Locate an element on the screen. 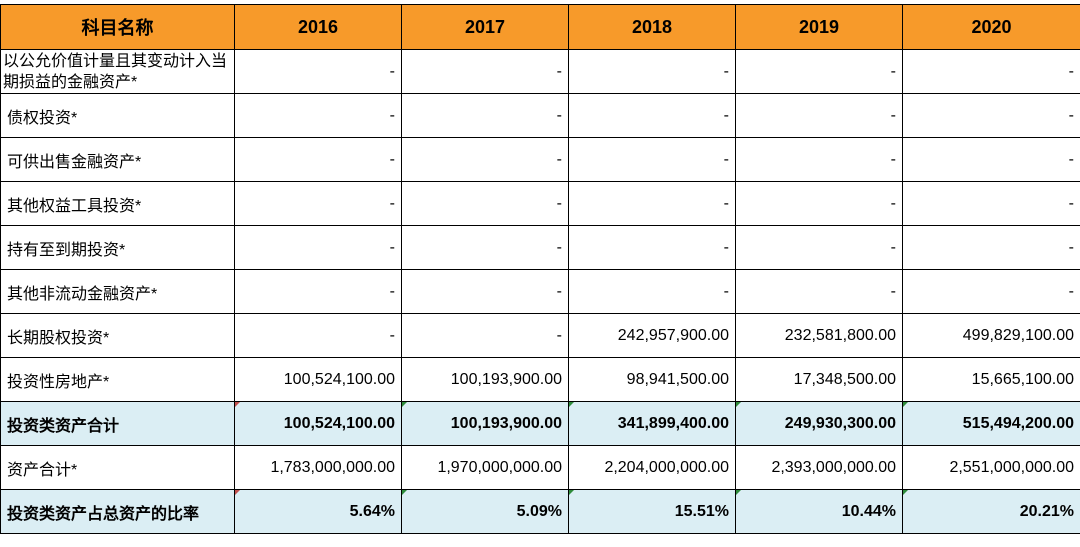 This screenshot has width=1080, height=547. value-cell: 15,665,100.00 is located at coordinates (991, 379).